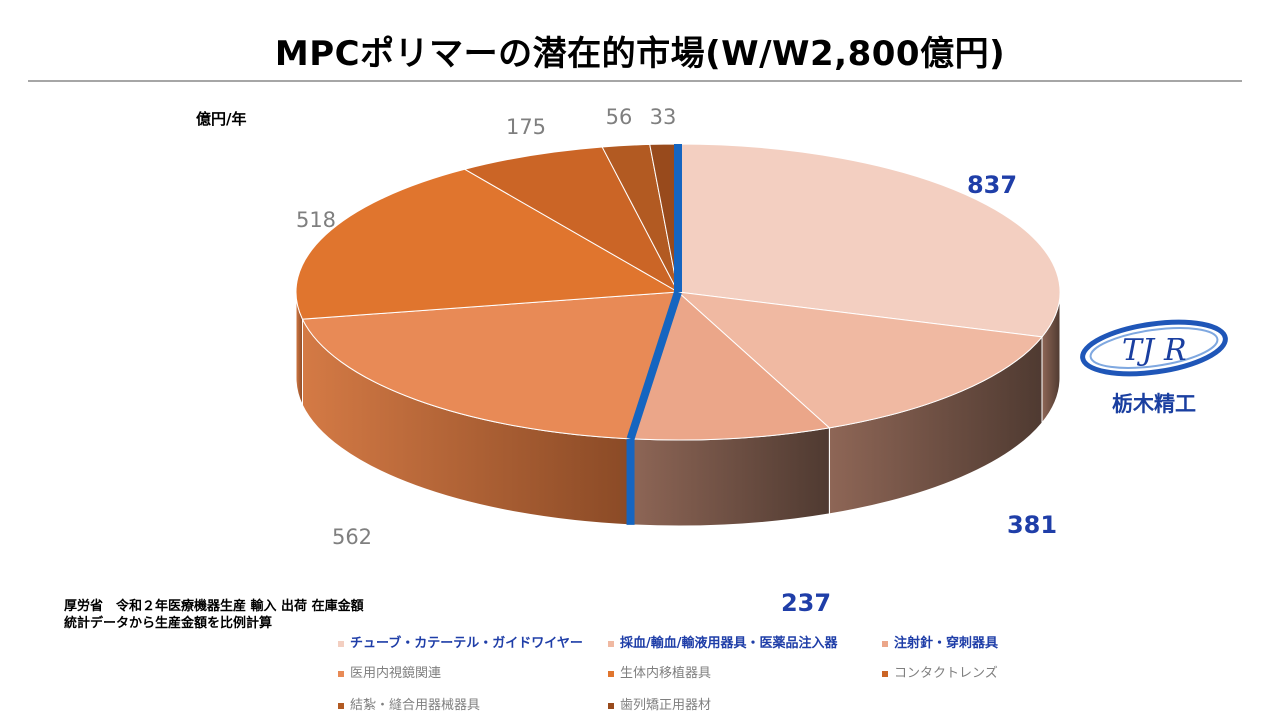 This screenshot has width=1280, height=720. Describe the element at coordinates (729, 643) in the screenshot. I see `legend-label-1: 採血/輸血/輸液用器具・医薬品注入器` at that location.